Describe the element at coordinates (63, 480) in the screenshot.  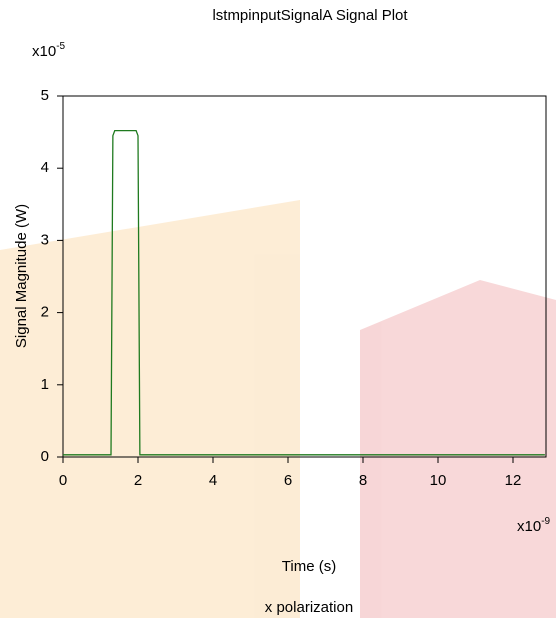
I see `x-tick-label: 0` at that location.